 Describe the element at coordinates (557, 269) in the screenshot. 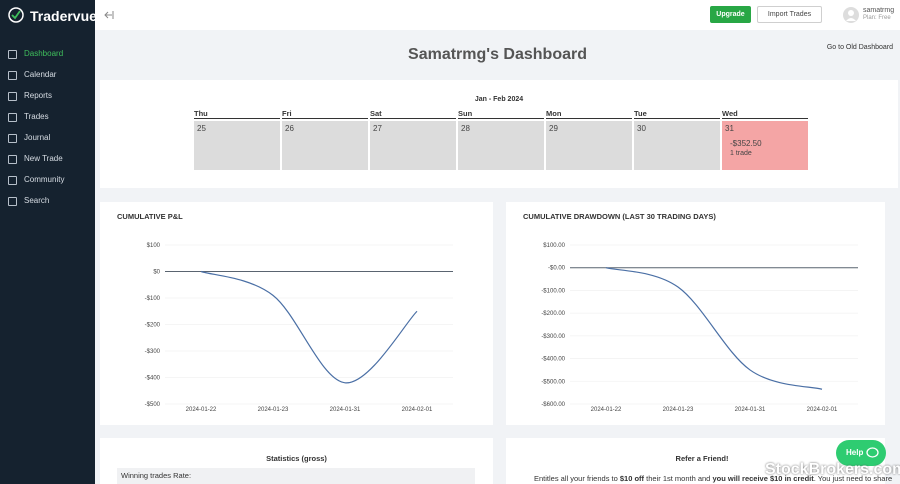

I see `y-tick-label: -$0.00` at that location.